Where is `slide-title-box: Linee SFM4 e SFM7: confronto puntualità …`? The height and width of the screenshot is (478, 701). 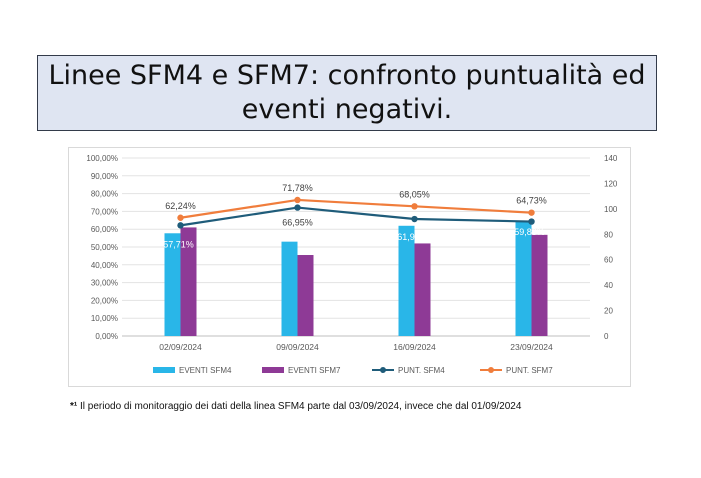 slide-title-box: Linee SFM4 e SFM7: confronto puntualità … is located at coordinates (347, 93).